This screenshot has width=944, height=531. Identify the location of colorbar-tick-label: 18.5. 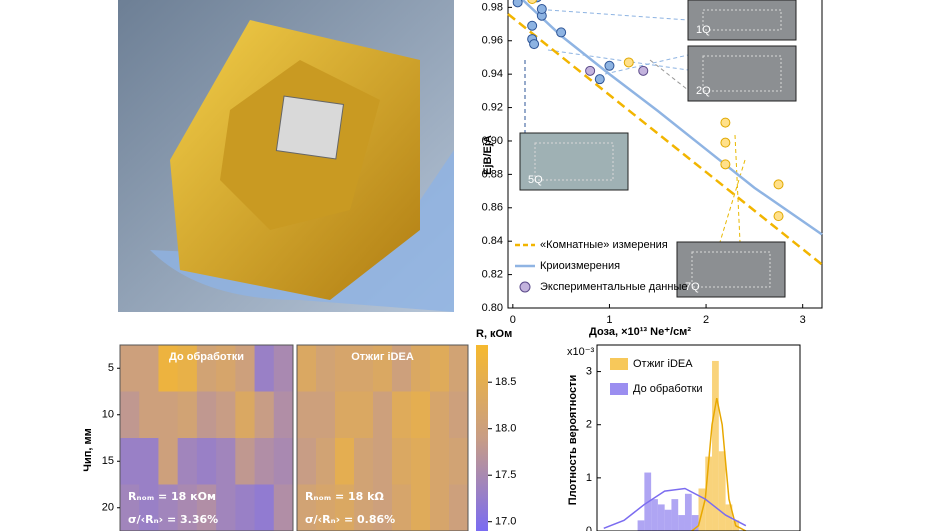
(505, 382).